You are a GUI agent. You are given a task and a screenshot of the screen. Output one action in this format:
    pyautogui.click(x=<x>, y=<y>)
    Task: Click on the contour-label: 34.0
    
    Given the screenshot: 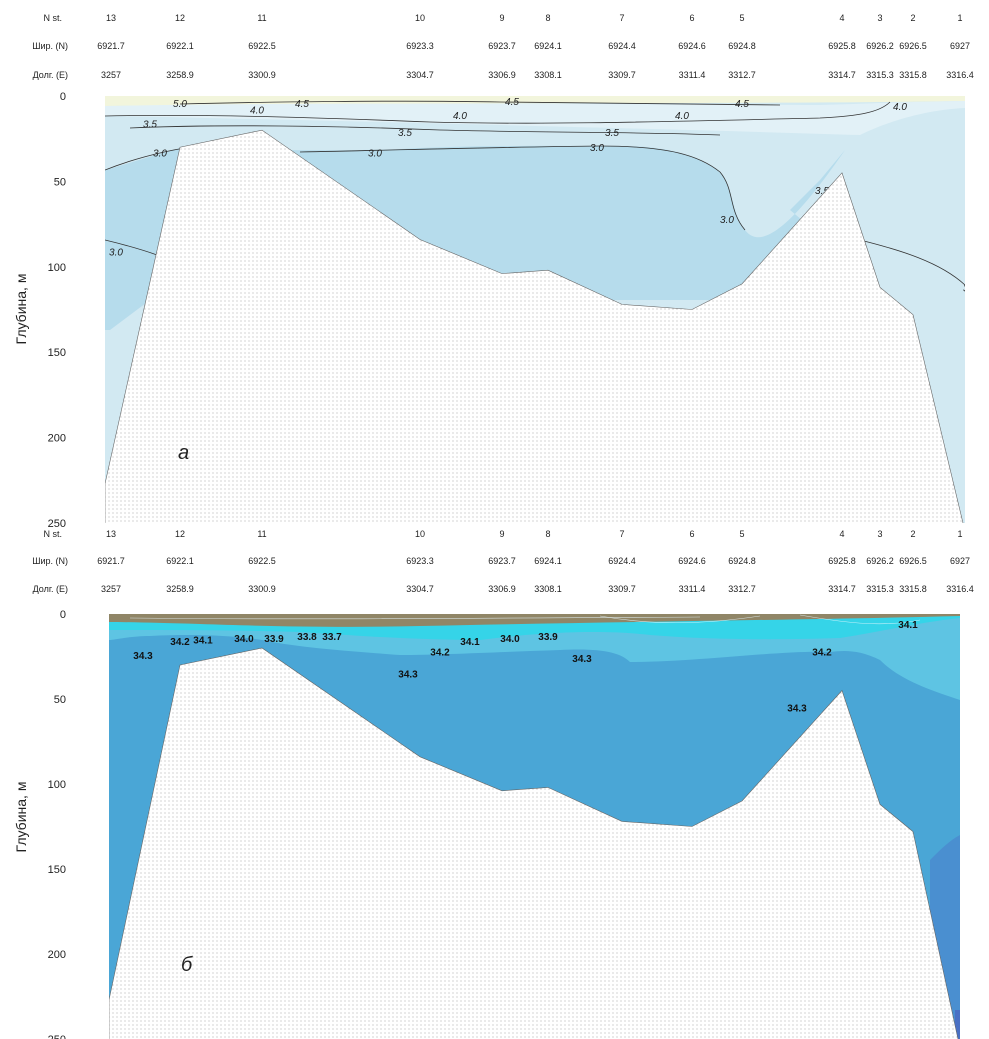 What is the action you would take?
    pyautogui.click(x=510, y=639)
    